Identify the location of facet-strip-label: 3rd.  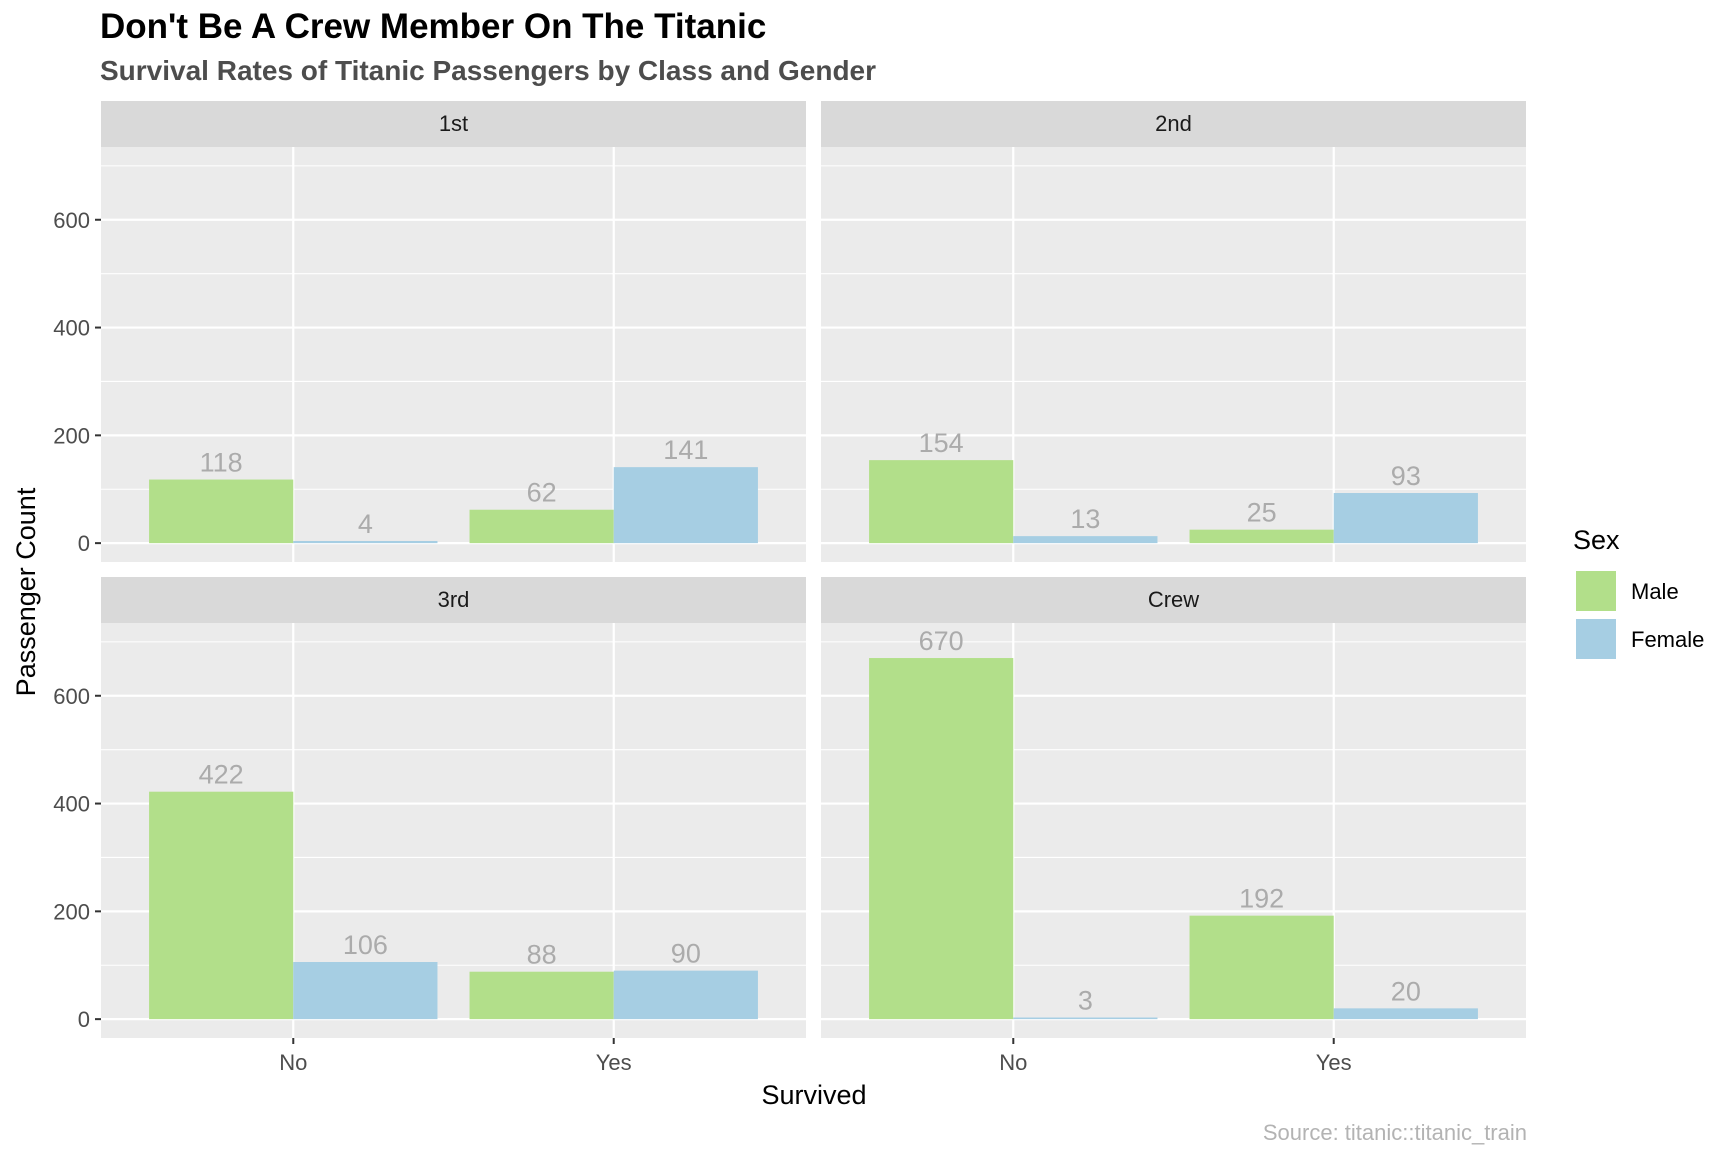
(454, 599).